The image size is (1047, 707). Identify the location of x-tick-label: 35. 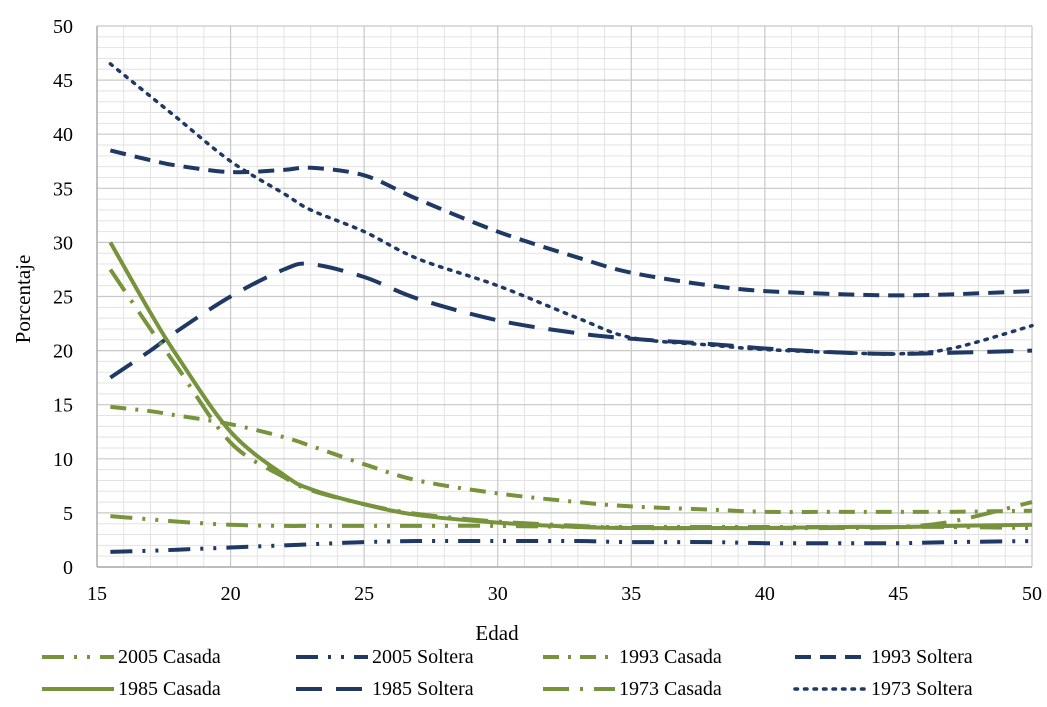
(631, 594).